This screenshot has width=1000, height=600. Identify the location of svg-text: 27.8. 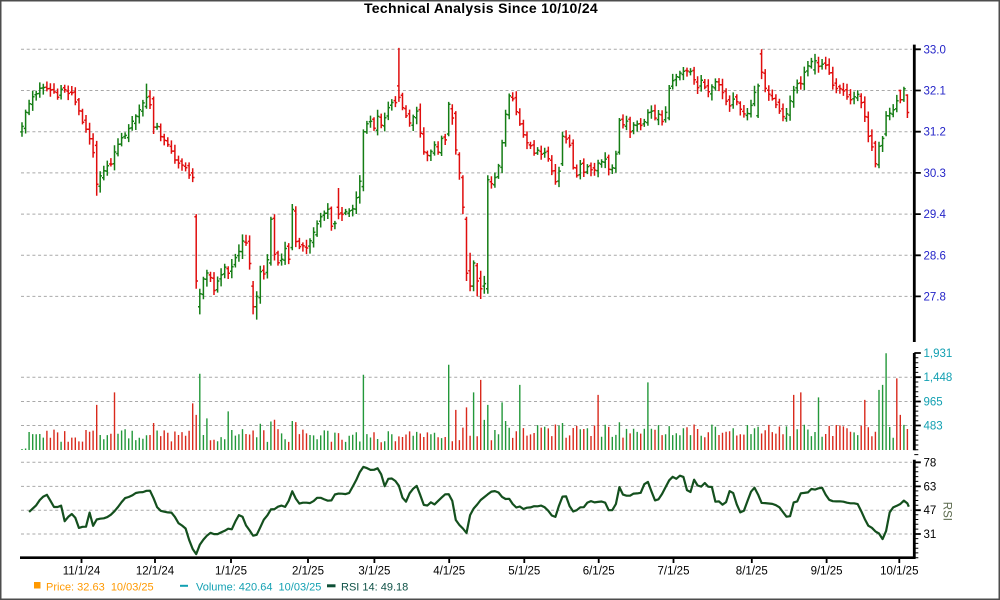
(935, 297).